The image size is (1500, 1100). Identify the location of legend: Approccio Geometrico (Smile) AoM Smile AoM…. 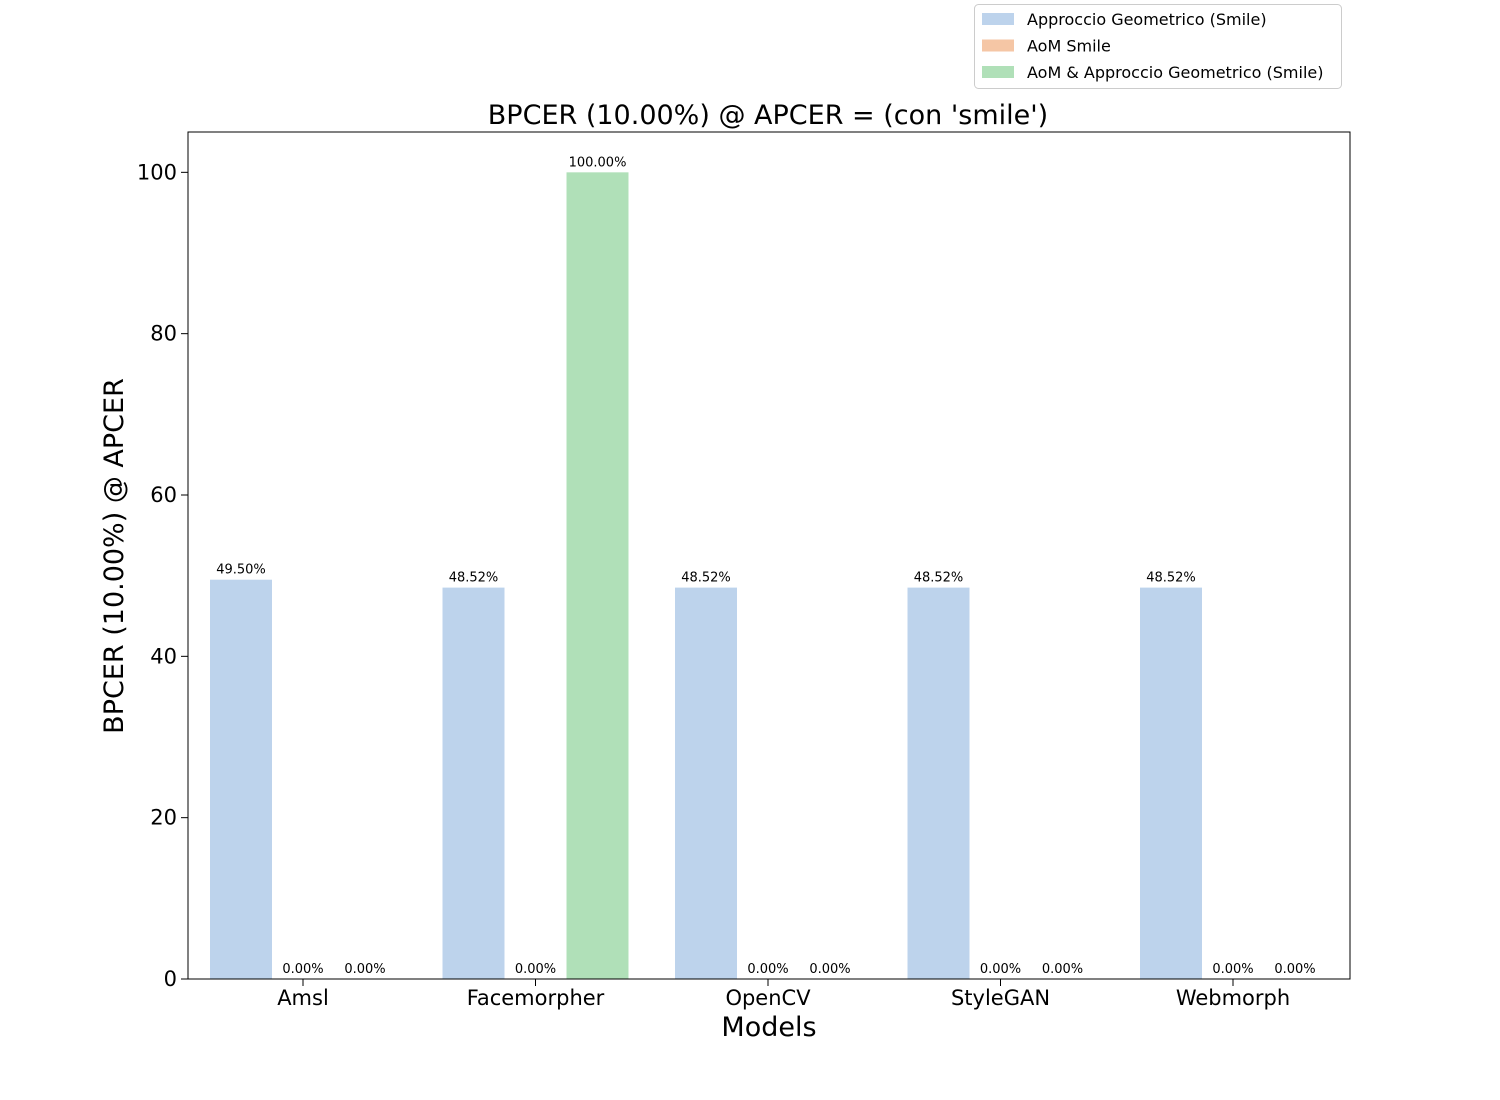
(1158, 46).